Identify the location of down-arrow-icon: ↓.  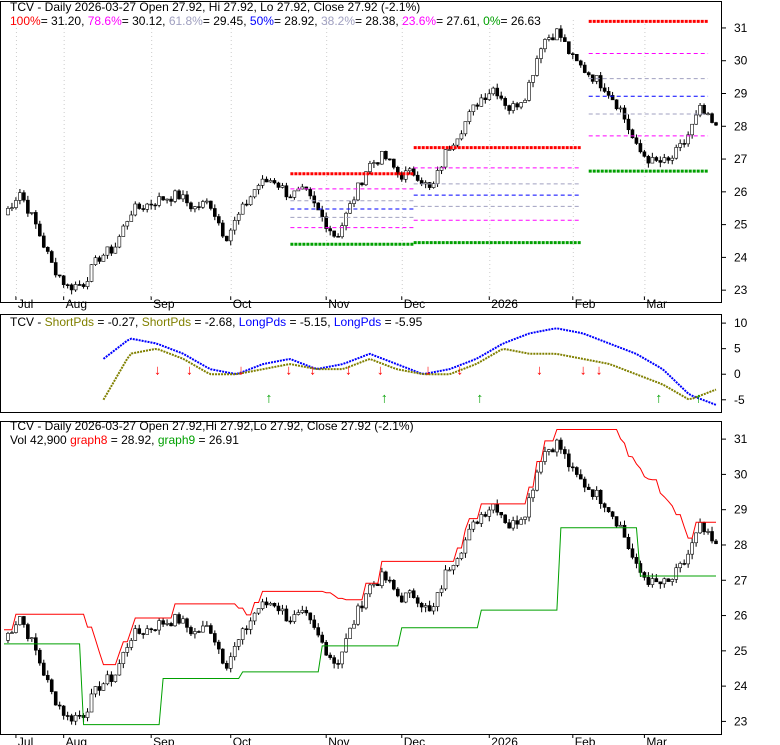
(157, 370).